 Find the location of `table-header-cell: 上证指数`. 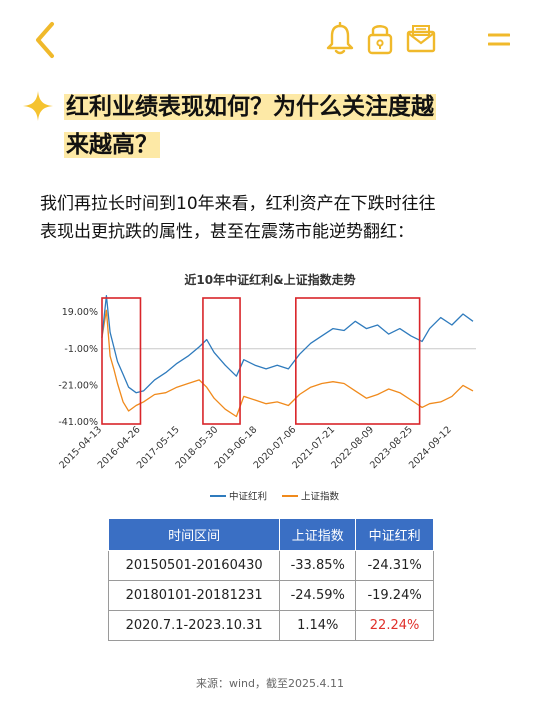

table-header-cell: 上证指数 is located at coordinates (318, 534).